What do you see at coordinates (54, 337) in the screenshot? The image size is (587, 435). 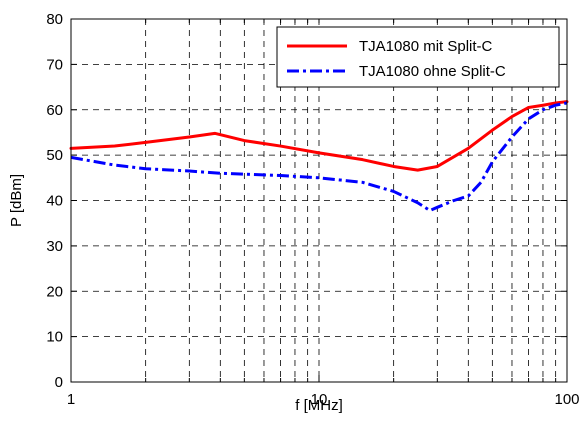 I see `y-tick-label: 10` at bounding box center [54, 337].